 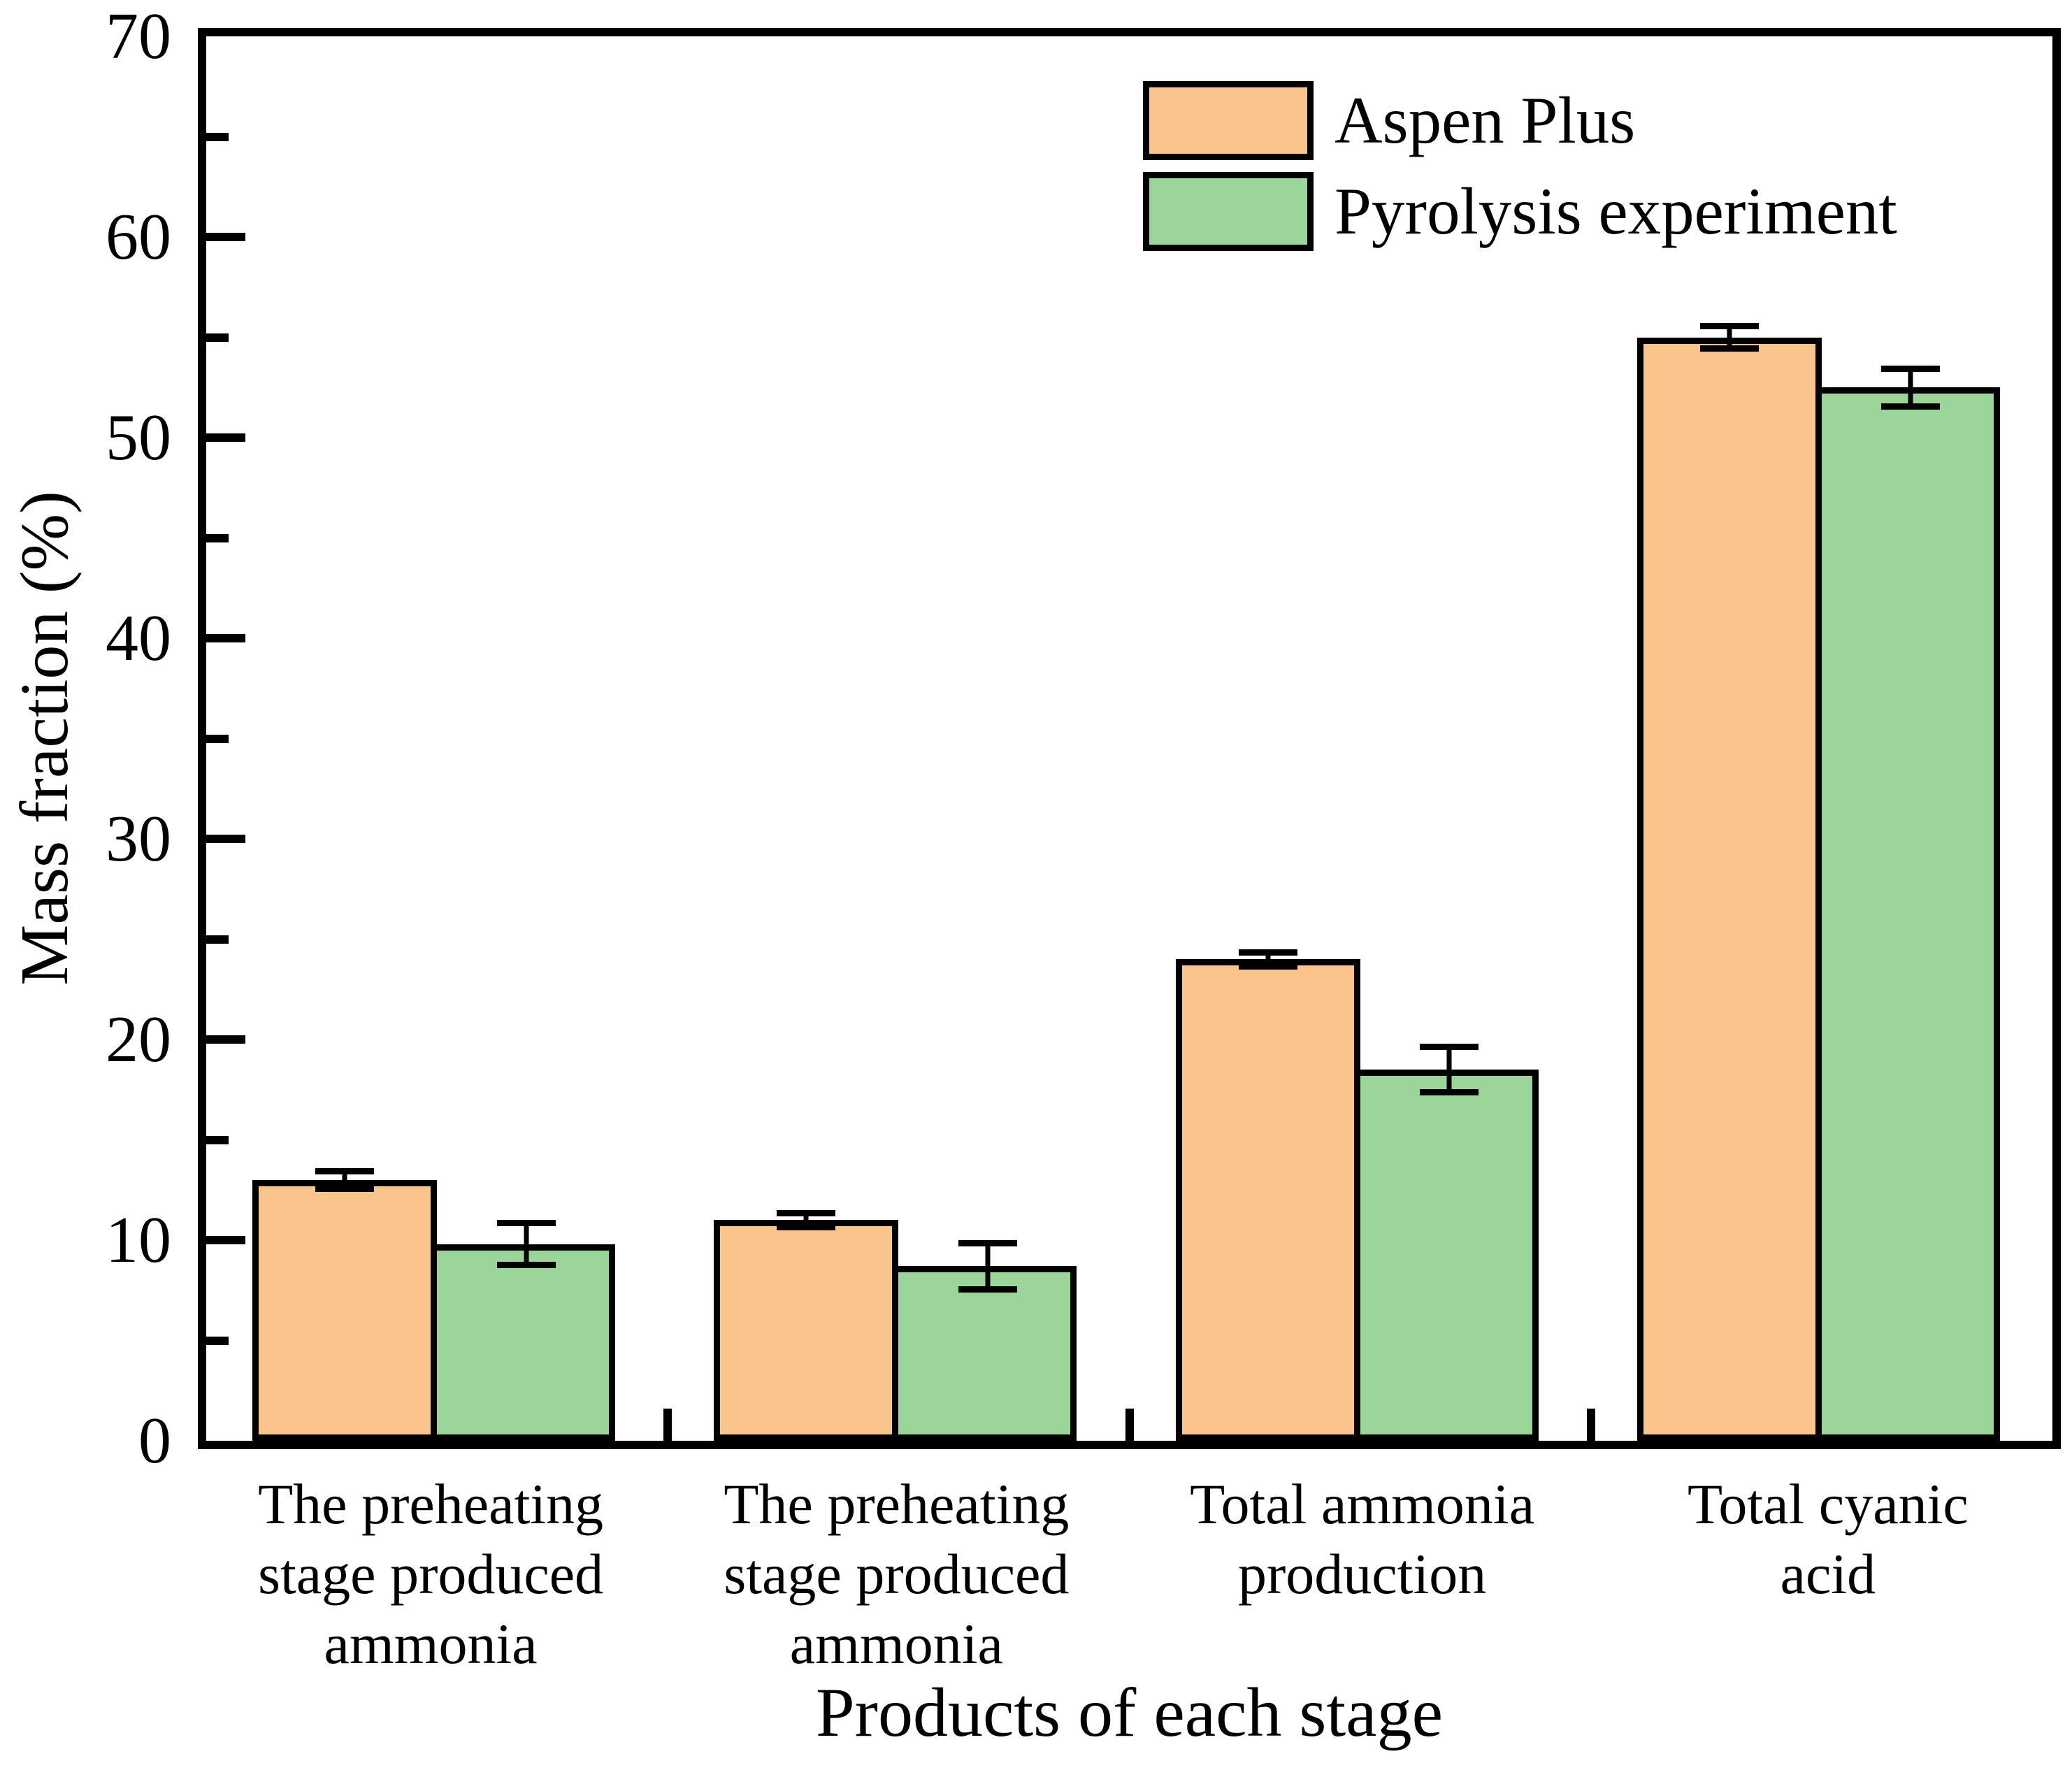 What do you see at coordinates (1520, 166) in the screenshot?
I see `legend: Aspen Plus Pyrolysis experiment` at bounding box center [1520, 166].